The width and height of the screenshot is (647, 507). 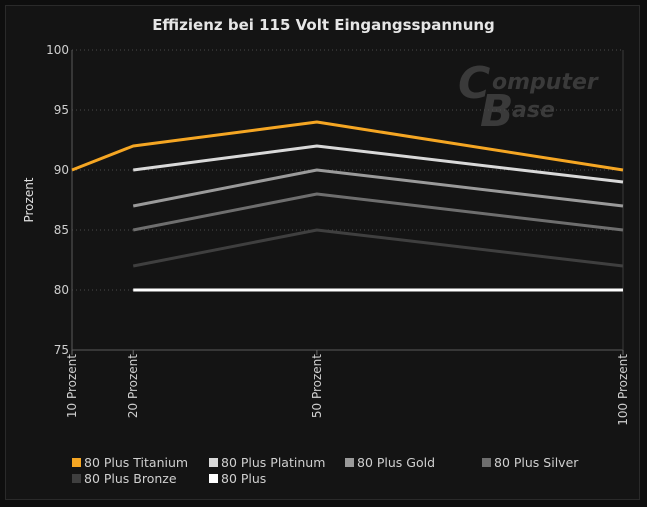 What do you see at coordinates (378, 164) in the screenshot?
I see `series-line-80-plus-platinum` at bounding box center [378, 164].